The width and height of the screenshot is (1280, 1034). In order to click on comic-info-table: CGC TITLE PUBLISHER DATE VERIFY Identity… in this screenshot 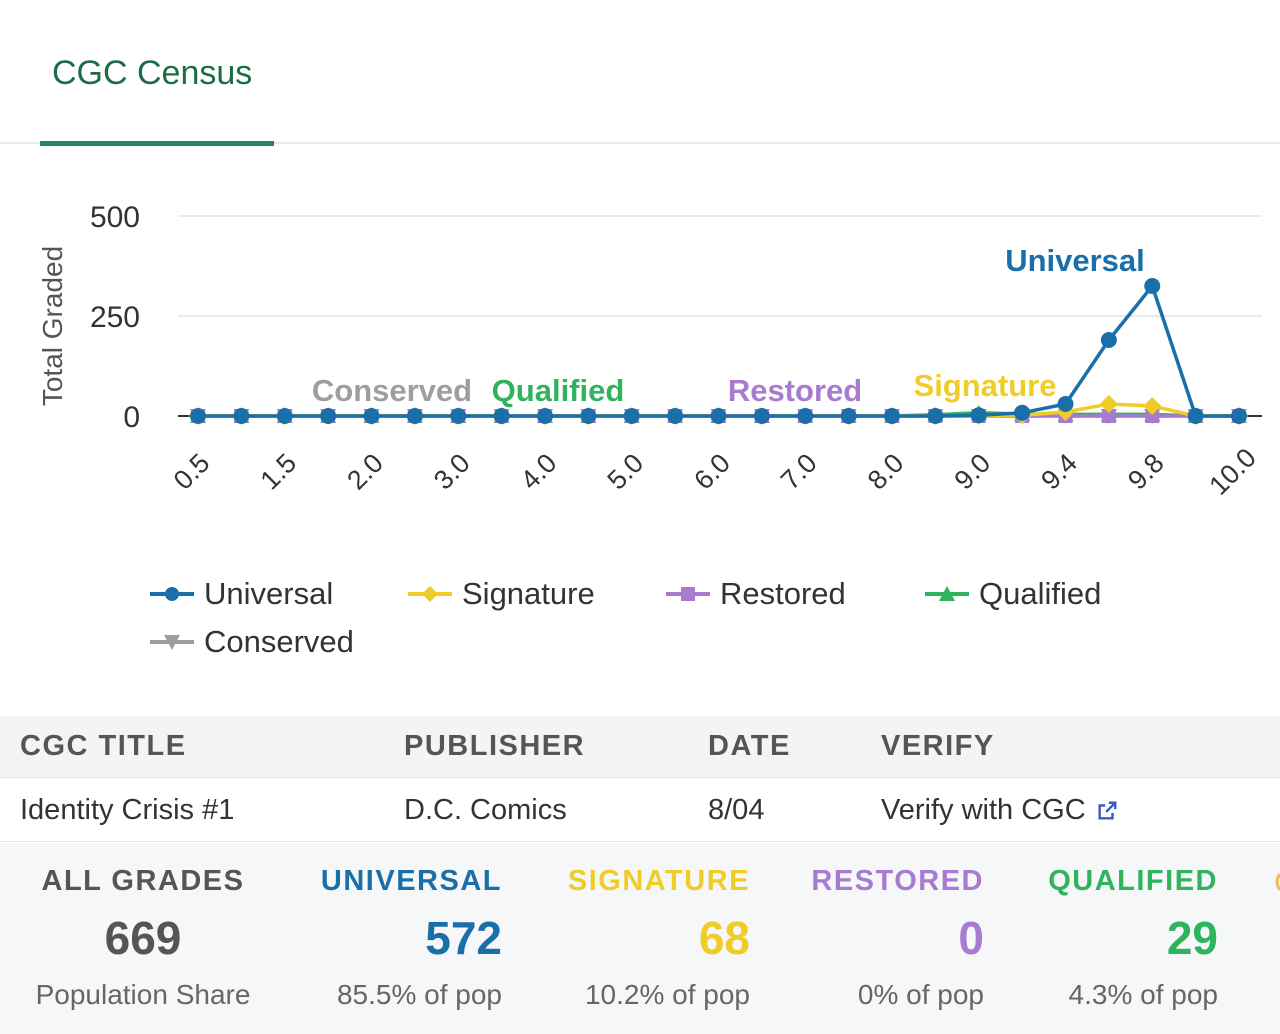, I will do `click(640, 779)`.